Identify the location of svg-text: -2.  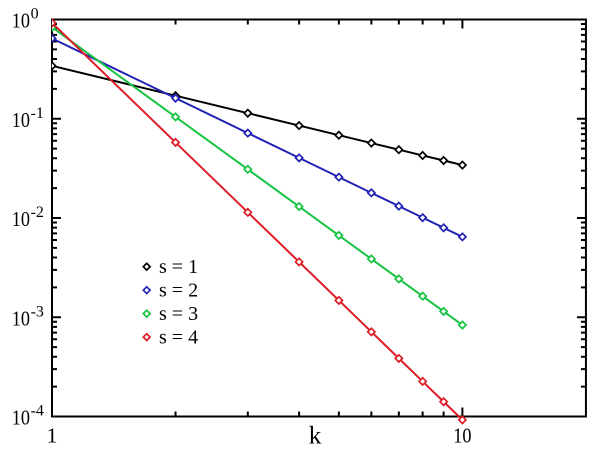
(37, 212).